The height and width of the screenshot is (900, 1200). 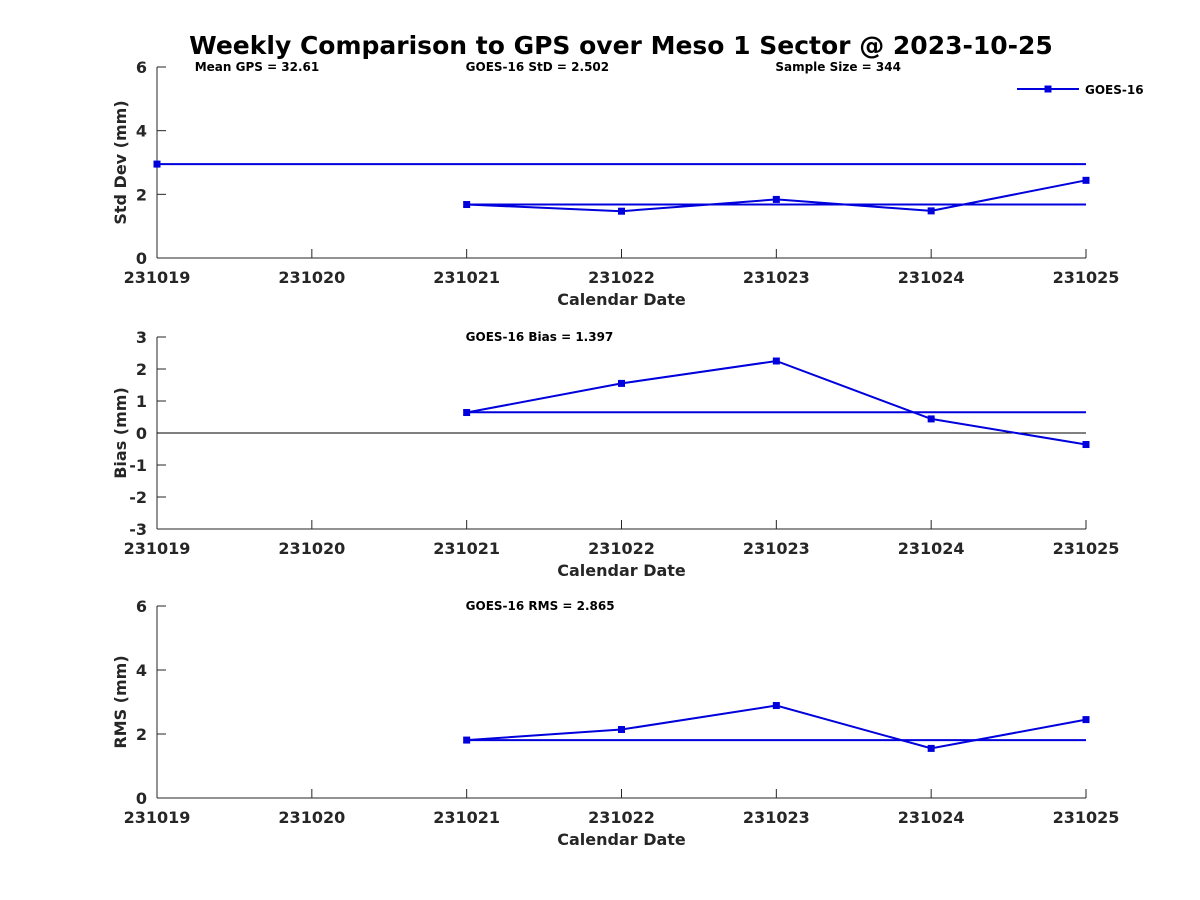 I want to click on std-series-line, so click(x=776, y=196).